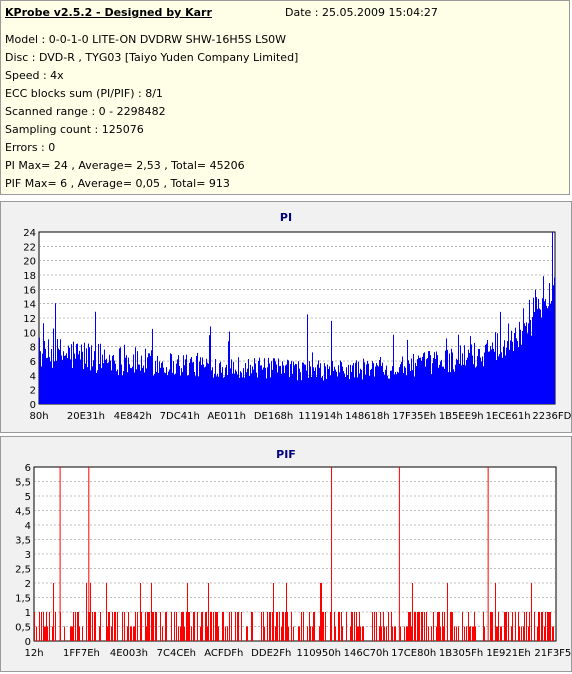 The height and width of the screenshot is (674, 572). What do you see at coordinates (23, 570) in the screenshot?
I see `y-tick-label: 2,5` at bounding box center [23, 570].